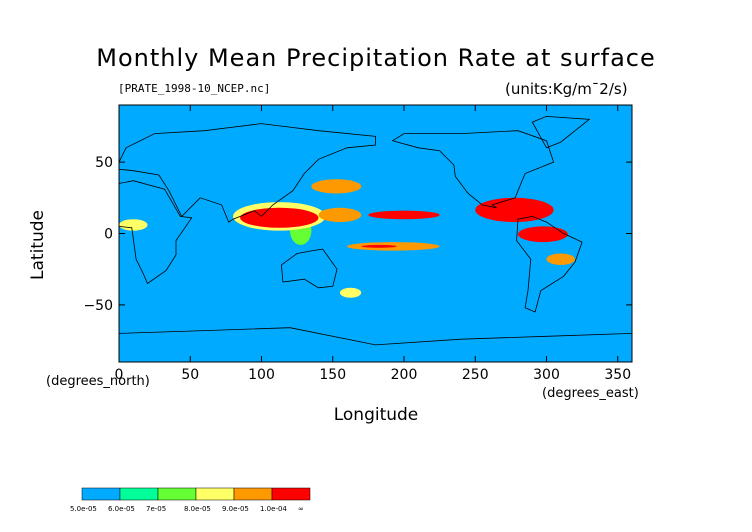 The height and width of the screenshot is (532, 752). Describe the element at coordinates (617, 375) in the screenshot. I see `x-tick-label: 350` at that location.